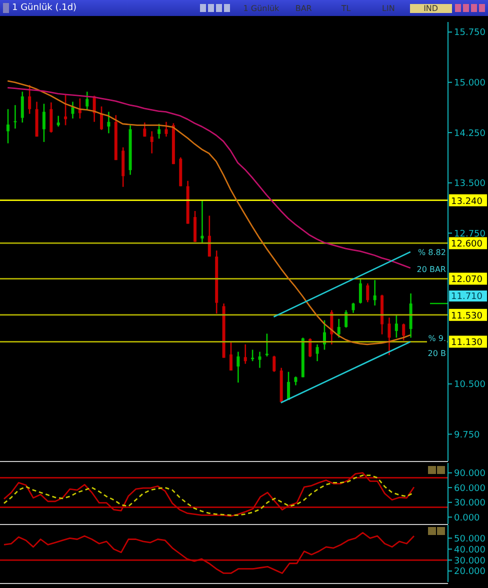  Describe the element at coordinates (467, 280) in the screenshot. I see `ref-line-label: 12.070` at that location.